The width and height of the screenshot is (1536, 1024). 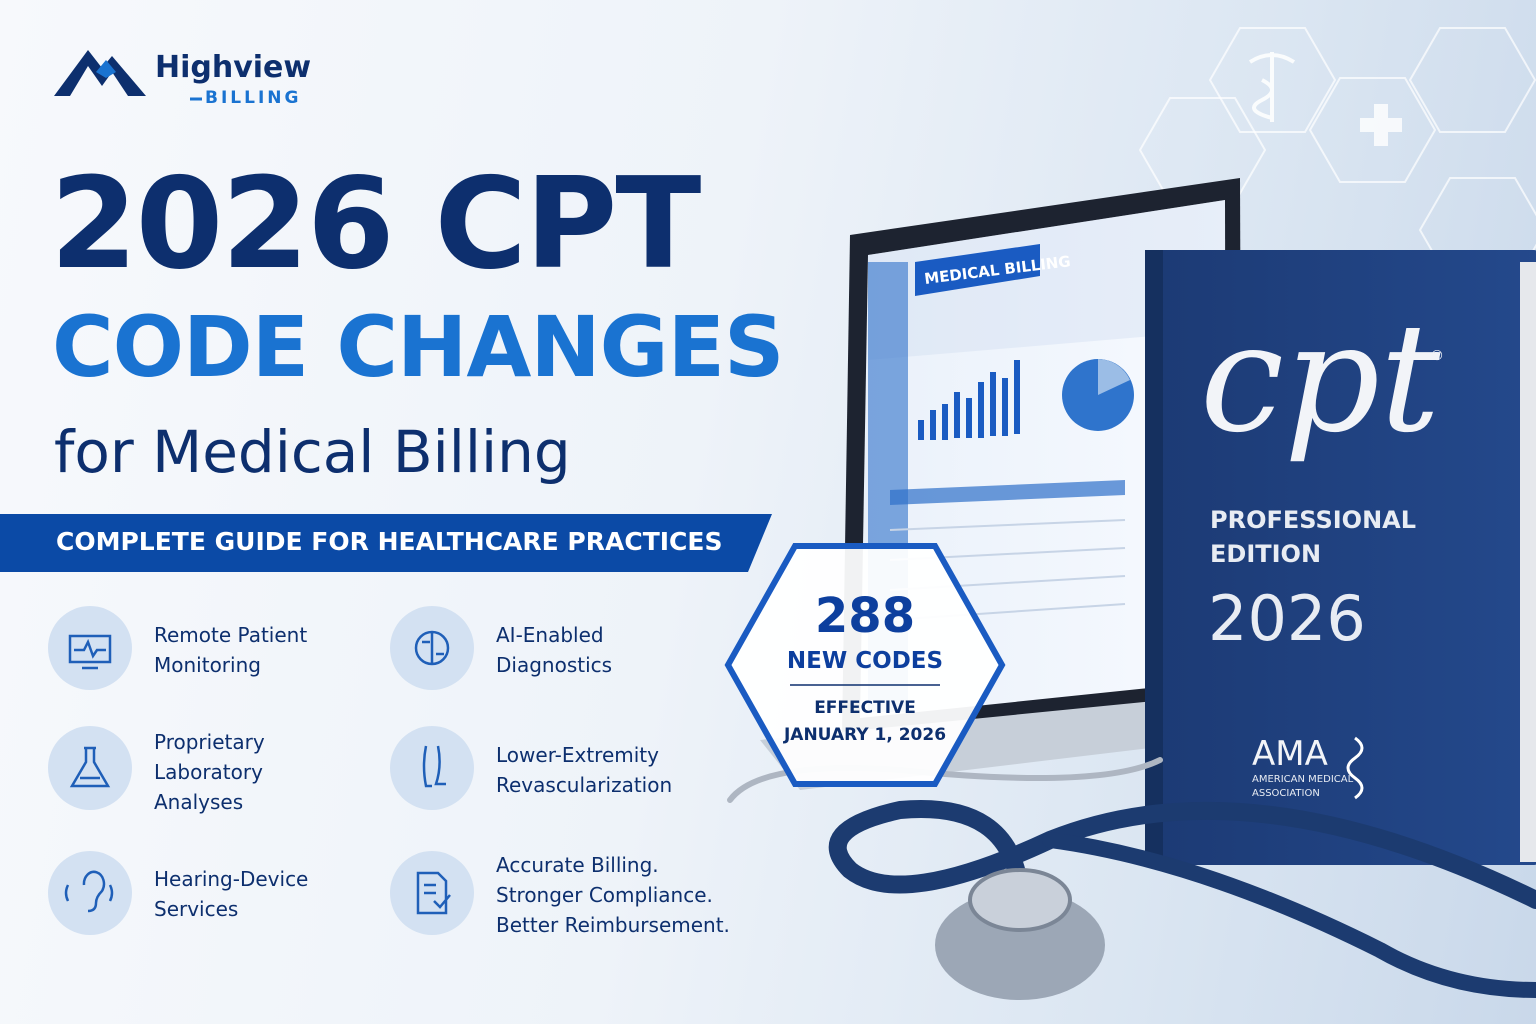 I want to click on book-publisher-name: ASSOCIATION, so click(x=1286, y=793).